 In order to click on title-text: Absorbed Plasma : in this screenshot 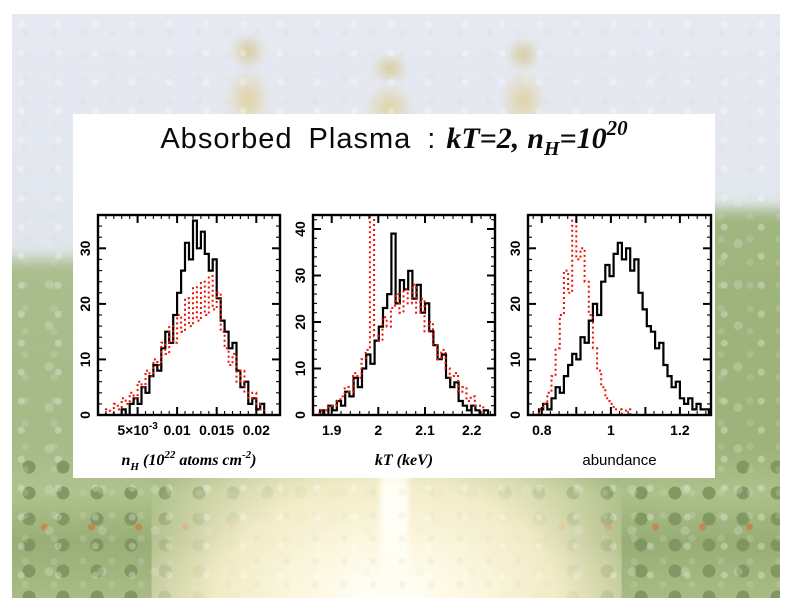, I will do `click(298, 139)`.